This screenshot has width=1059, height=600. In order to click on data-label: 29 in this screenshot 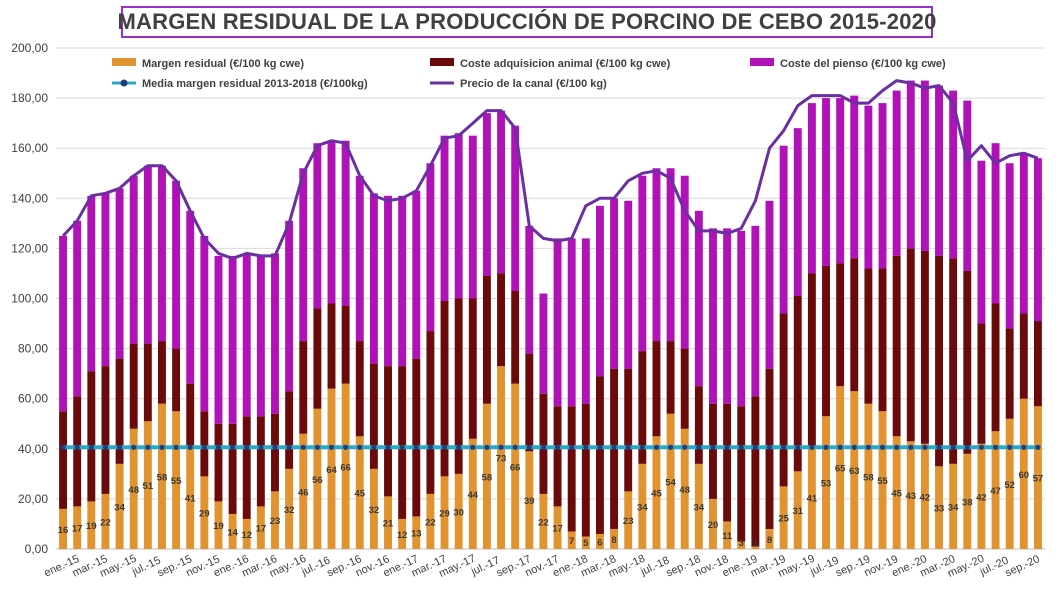, I will do `click(204, 514)`.